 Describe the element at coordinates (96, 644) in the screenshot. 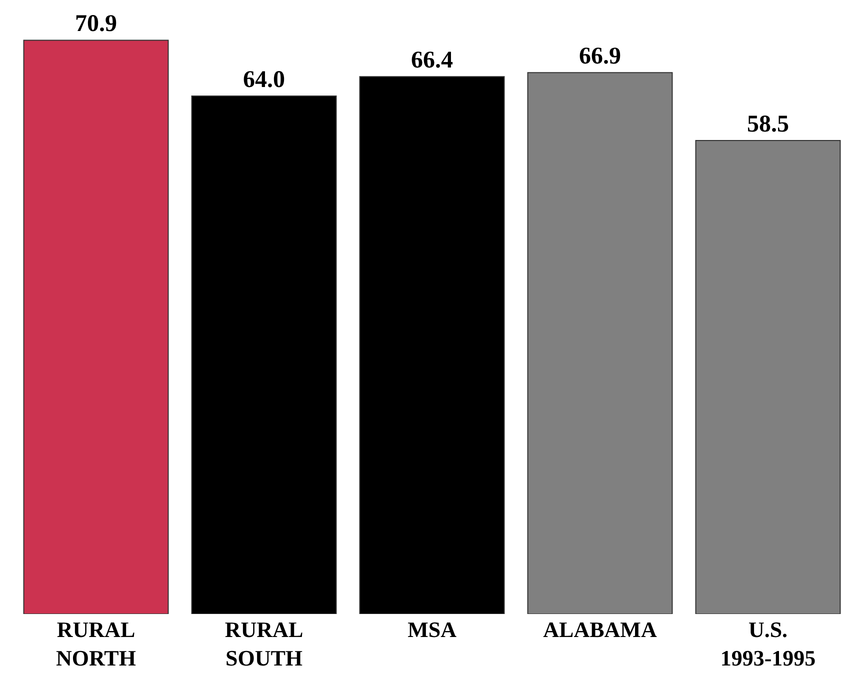

I see `x-tick-label: RURAL NORTH` at that location.